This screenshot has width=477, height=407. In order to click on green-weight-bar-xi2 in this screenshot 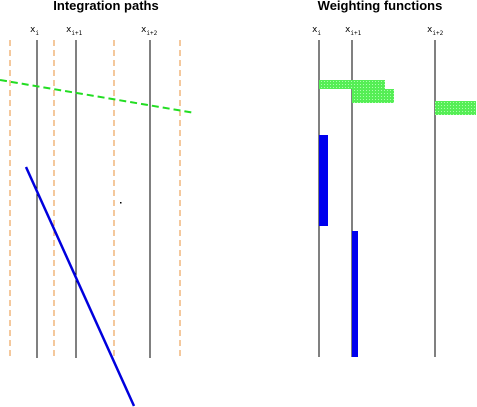, I will do `click(455, 108)`.